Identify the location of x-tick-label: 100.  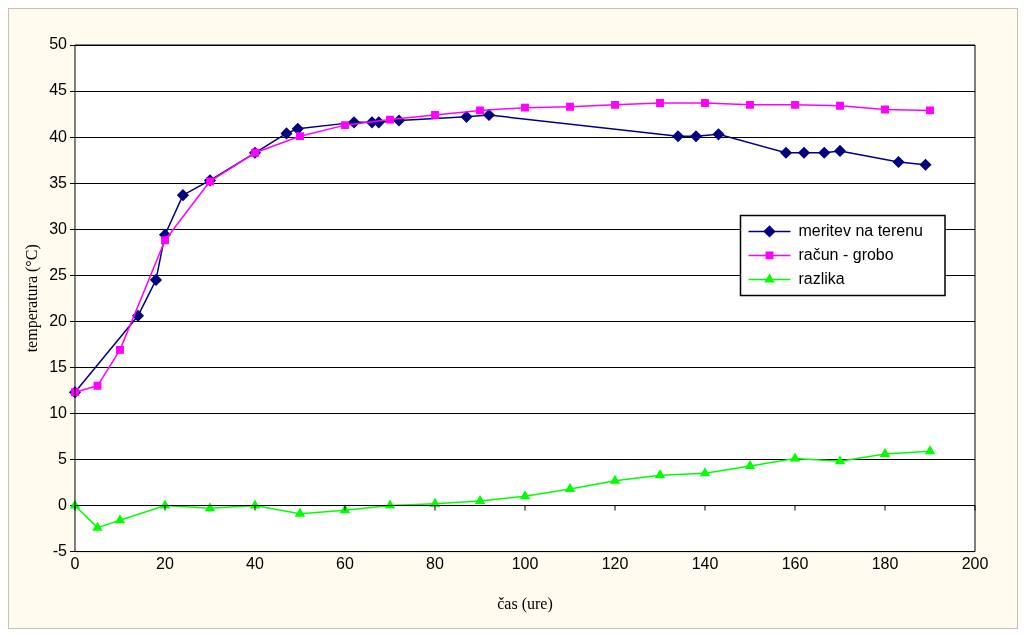
(525, 563).